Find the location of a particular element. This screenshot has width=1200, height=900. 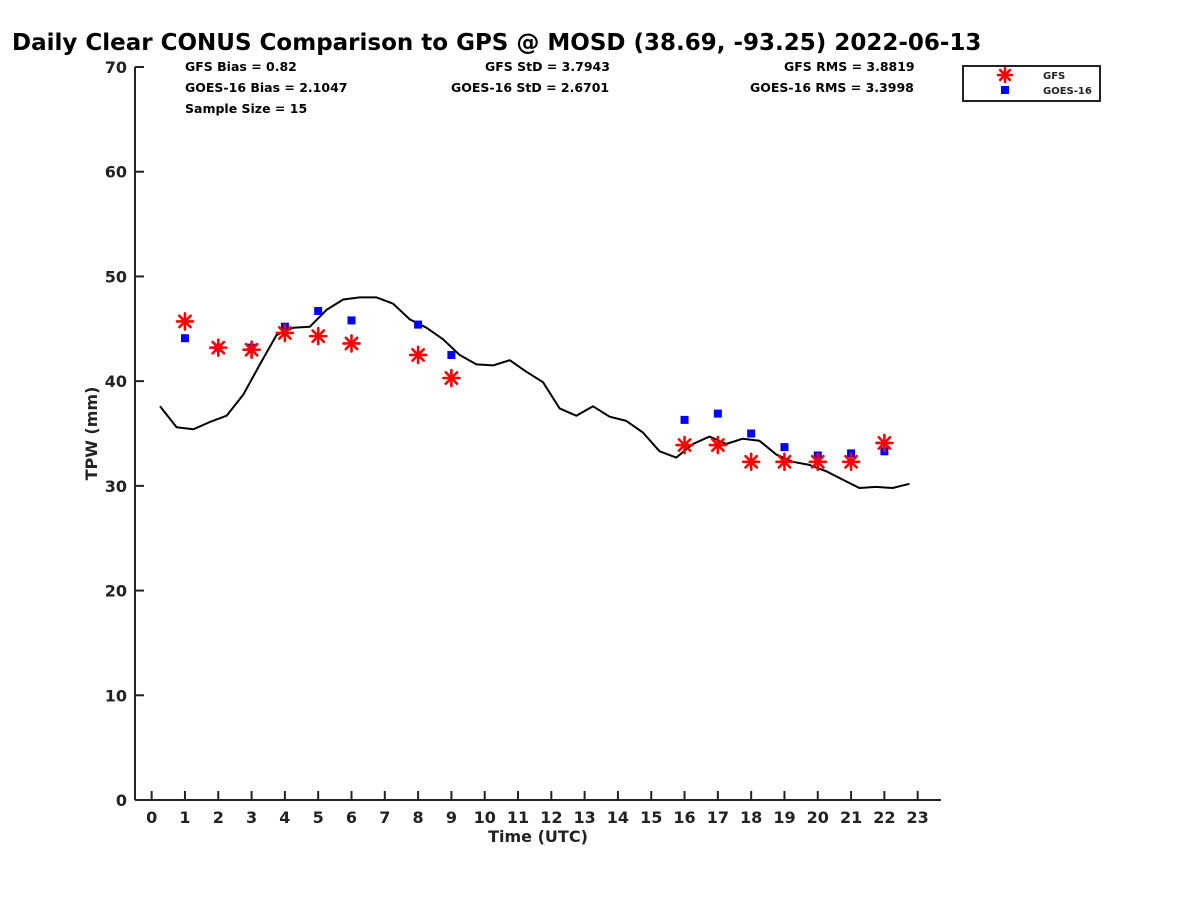

x-tick-label: 17 is located at coordinates (718, 817).